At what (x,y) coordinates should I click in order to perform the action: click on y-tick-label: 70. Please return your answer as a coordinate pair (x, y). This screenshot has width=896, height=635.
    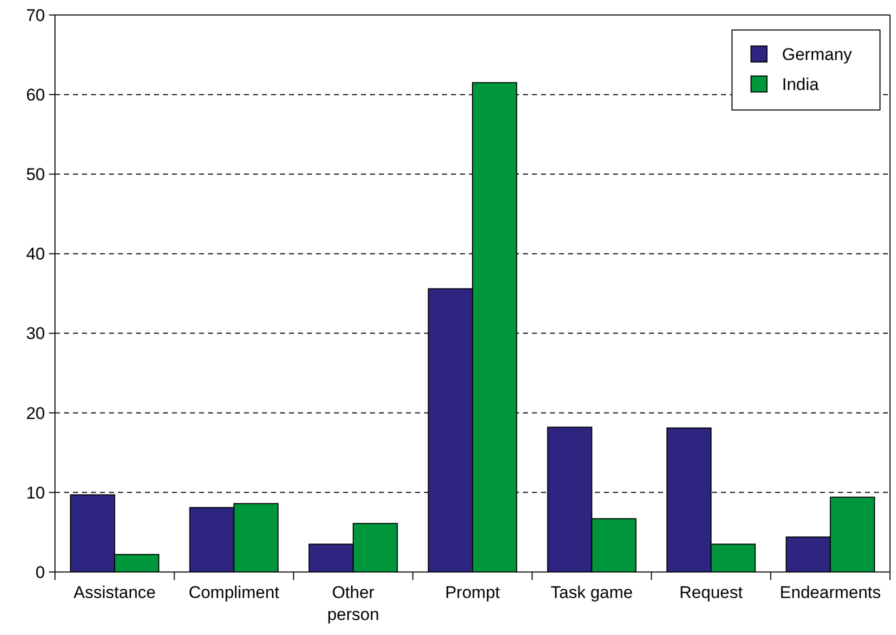
    Looking at the image, I should click on (35, 15).